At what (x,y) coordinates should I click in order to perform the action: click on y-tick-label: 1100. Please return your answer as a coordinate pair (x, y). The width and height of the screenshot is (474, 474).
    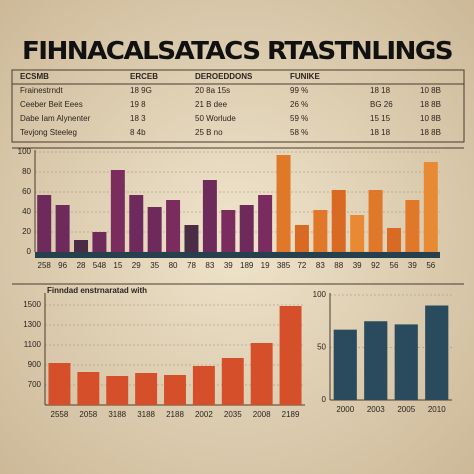
    Looking at the image, I should click on (33, 344).